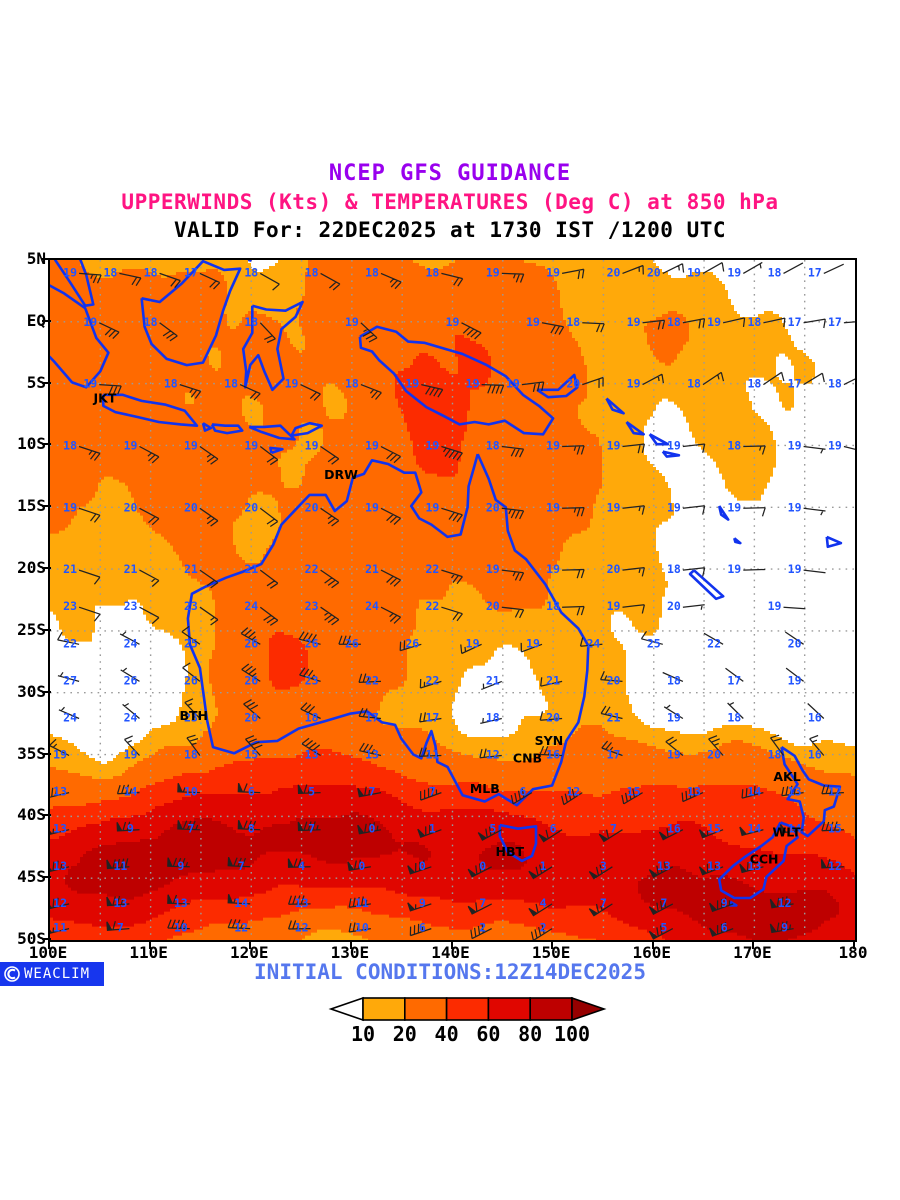  What do you see at coordinates (48, 952) in the screenshot?
I see `x-tick-label-100E: 100E` at bounding box center [48, 952].